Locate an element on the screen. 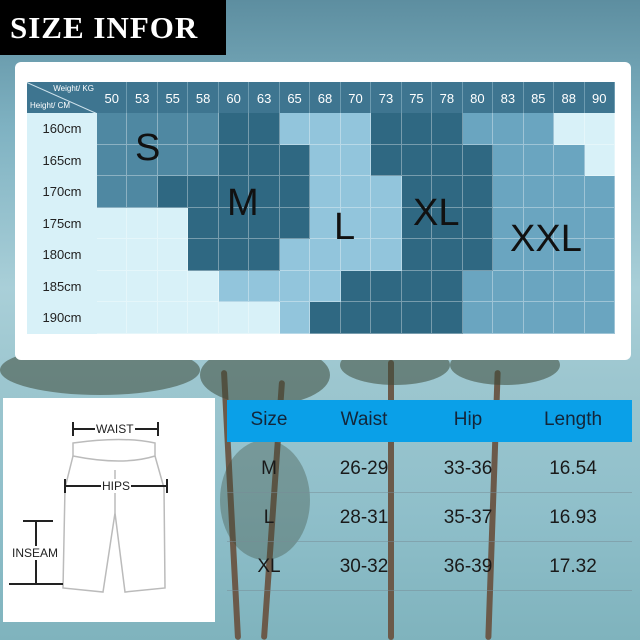 Image resolution: width=640 pixels, height=640 pixels. hips-label: HIPS is located at coordinates (116, 486).